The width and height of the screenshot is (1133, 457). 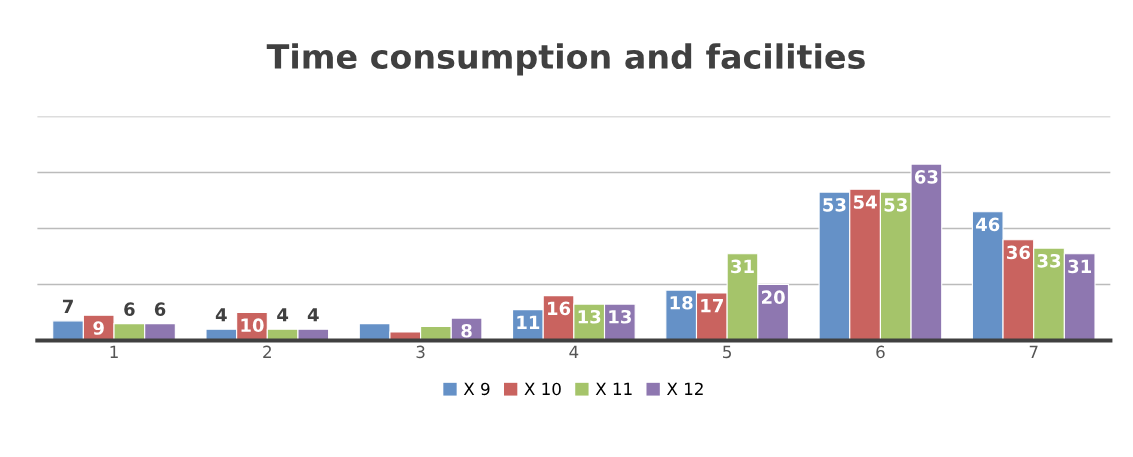 What do you see at coordinates (613, 388) in the screenshot?
I see `legend-label: X 11` at bounding box center [613, 388].